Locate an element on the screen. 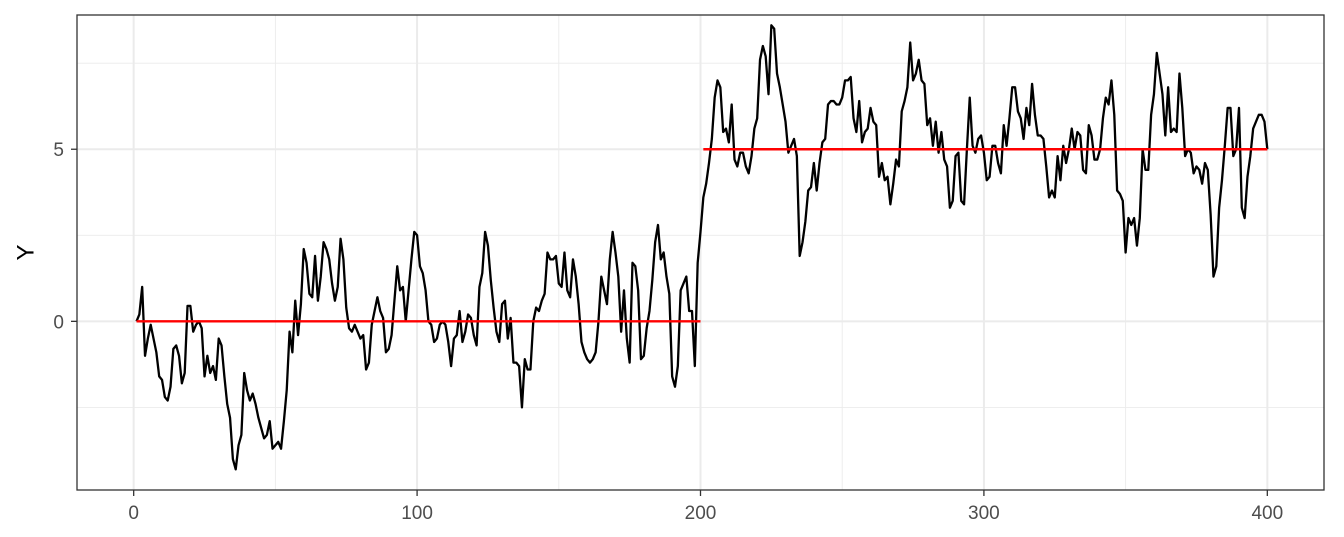  x-tick-label: 300 is located at coordinates (984, 513).